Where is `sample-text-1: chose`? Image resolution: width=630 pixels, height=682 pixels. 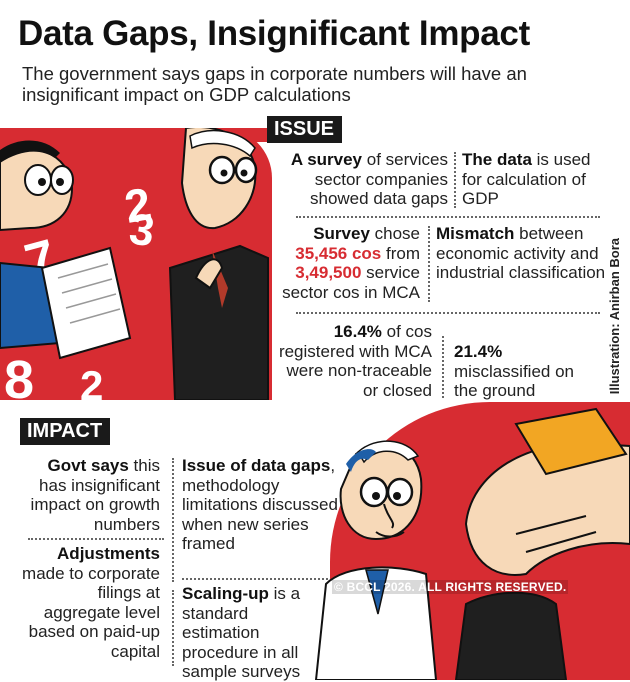 sample-text-1: chose is located at coordinates (394, 233).